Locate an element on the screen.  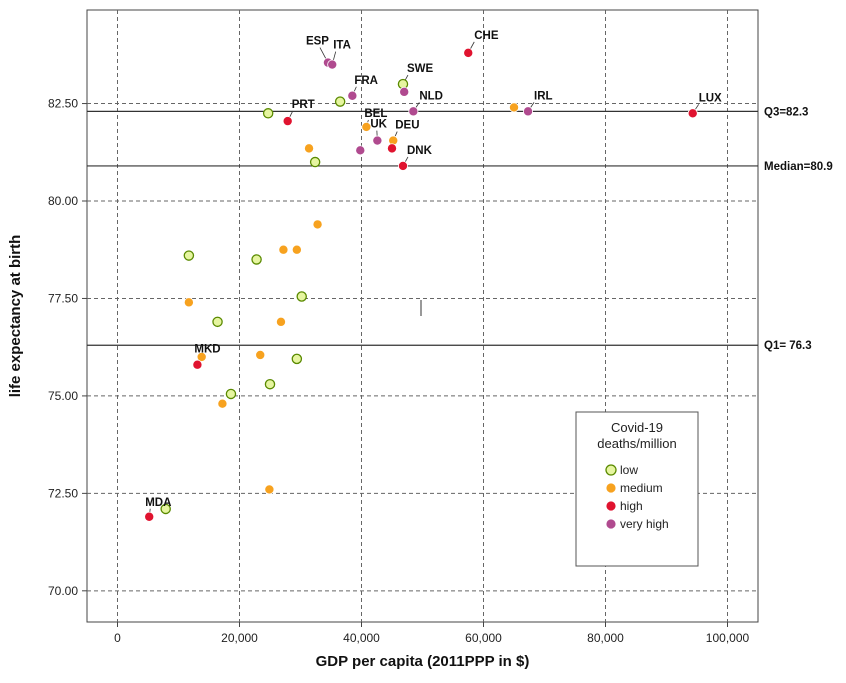
y-tick-label: 75.00 is located at coordinates (63, 396).